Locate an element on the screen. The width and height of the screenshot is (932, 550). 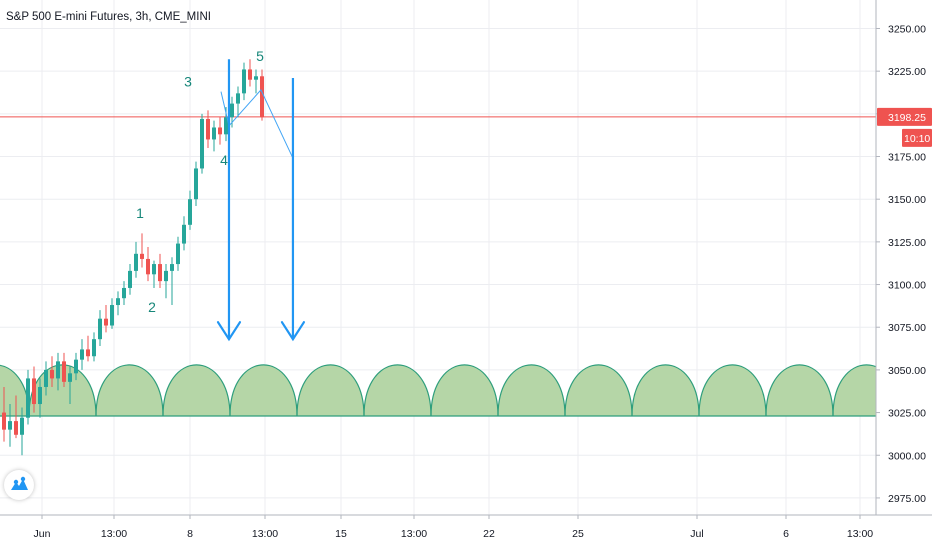
cycle-arch-fill is located at coordinates (450, 390).